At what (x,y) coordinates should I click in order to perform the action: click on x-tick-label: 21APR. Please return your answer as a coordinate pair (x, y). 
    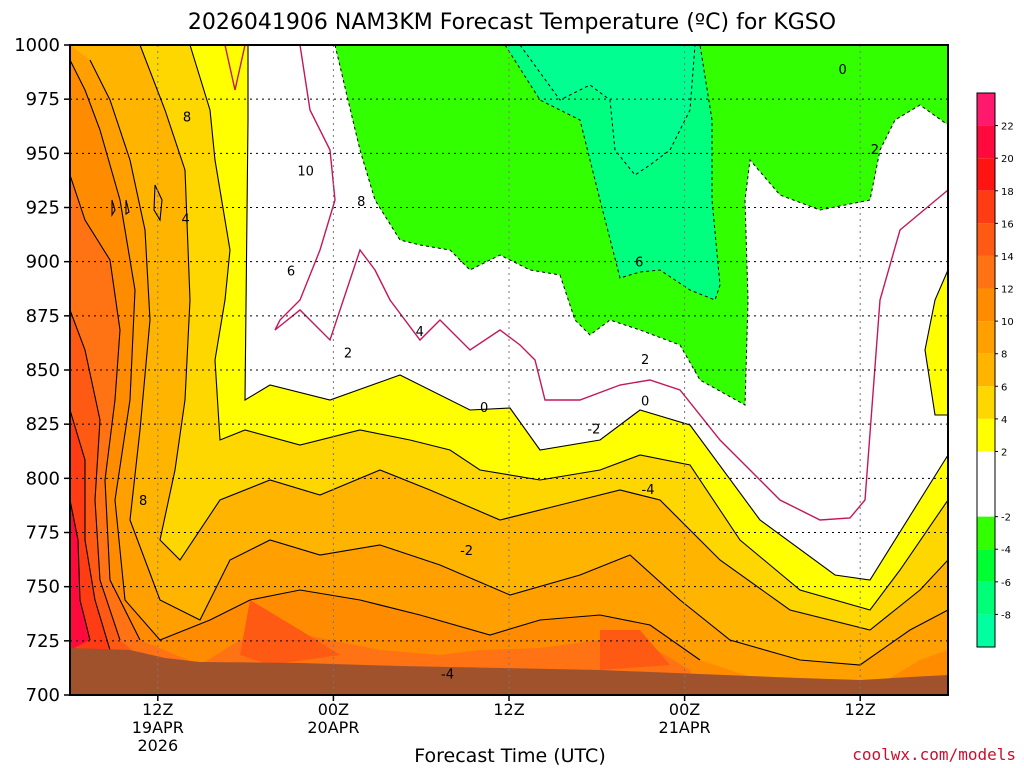
    Looking at the image, I should click on (685, 727).